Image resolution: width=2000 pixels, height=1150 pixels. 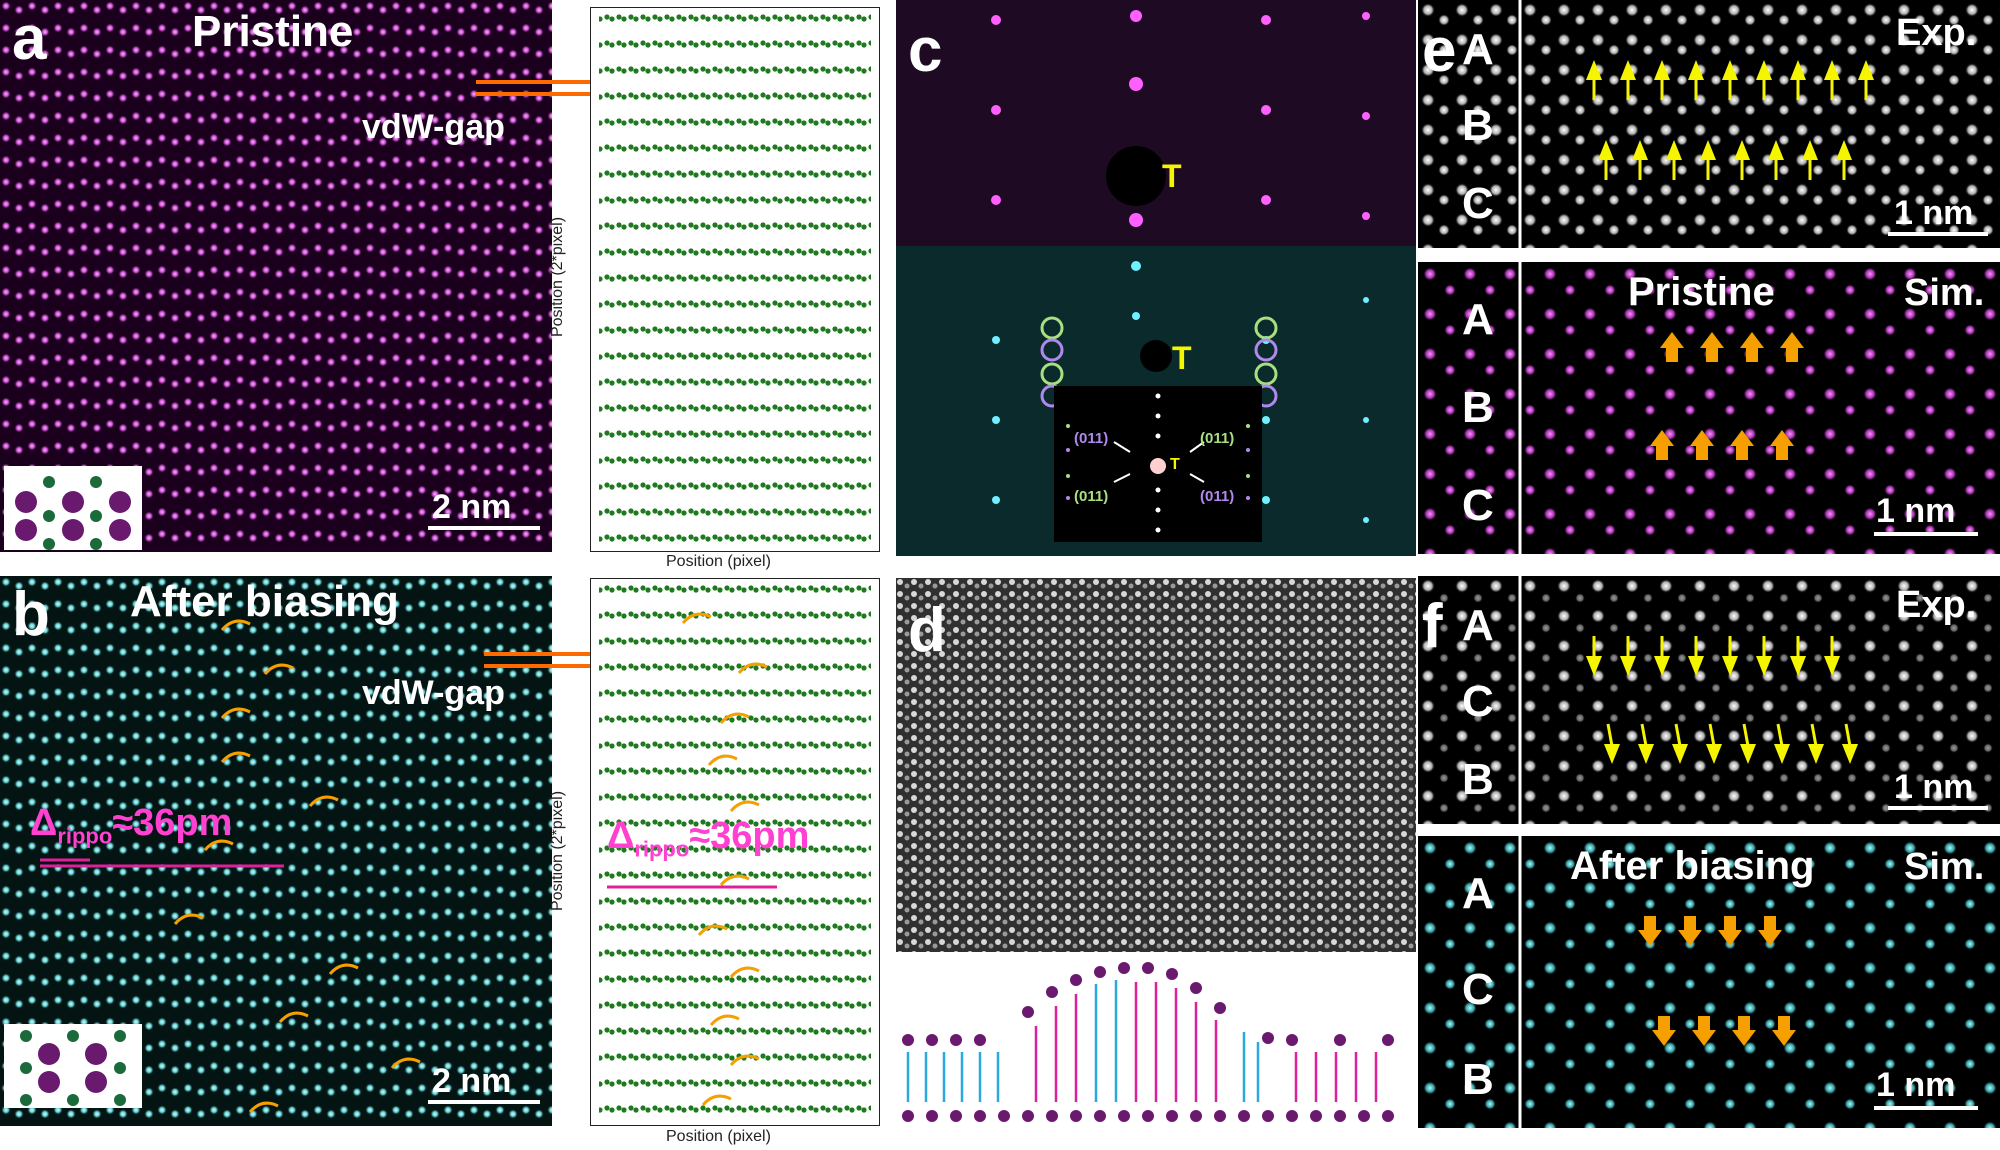 I want to click on panel-letter: c, so click(x=925, y=50).